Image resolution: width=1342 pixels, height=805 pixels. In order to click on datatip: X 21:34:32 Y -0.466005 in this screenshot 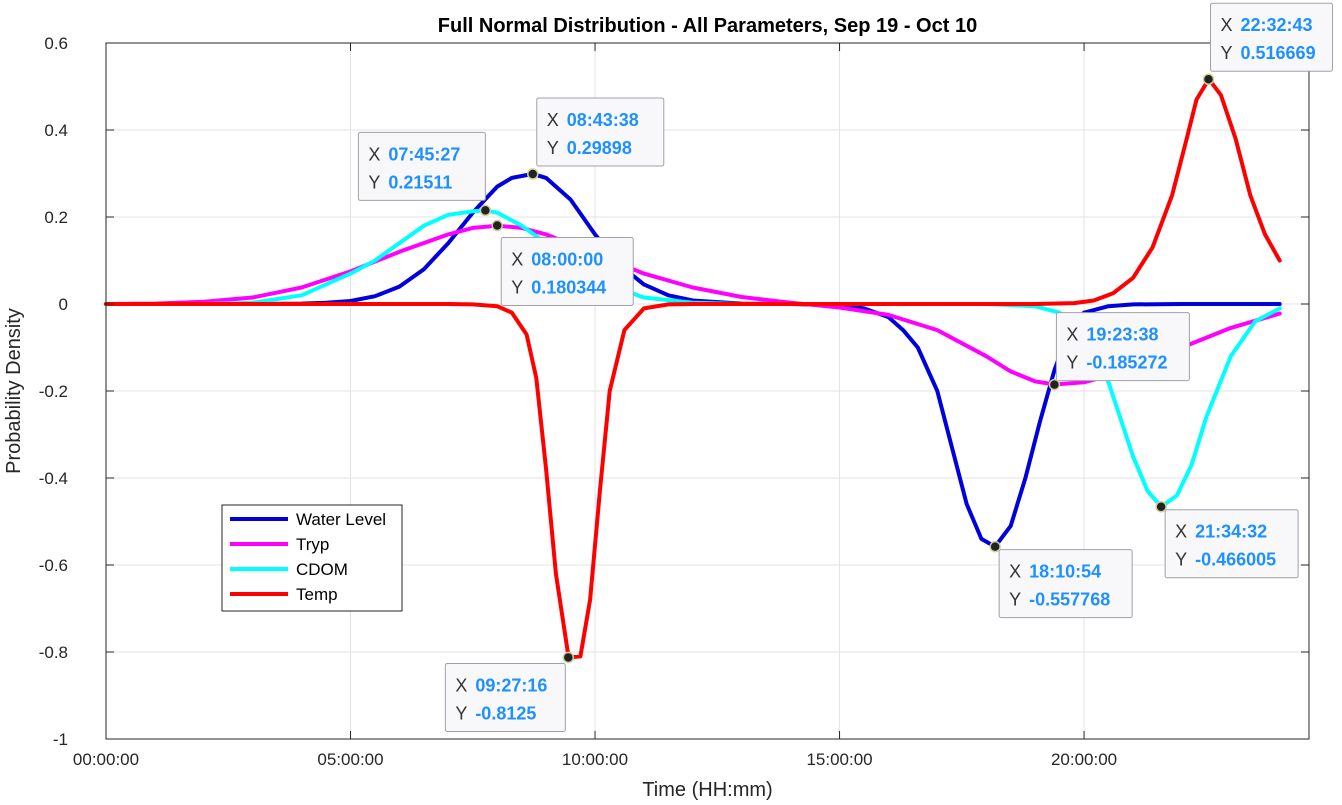, I will do `click(1227, 539)`.